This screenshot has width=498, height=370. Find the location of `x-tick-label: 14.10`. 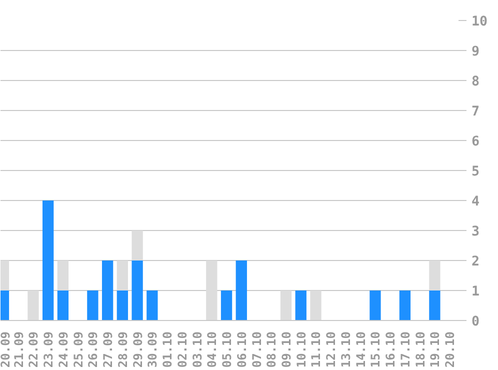

x-tick-label: 14.10 is located at coordinates (361, 350).